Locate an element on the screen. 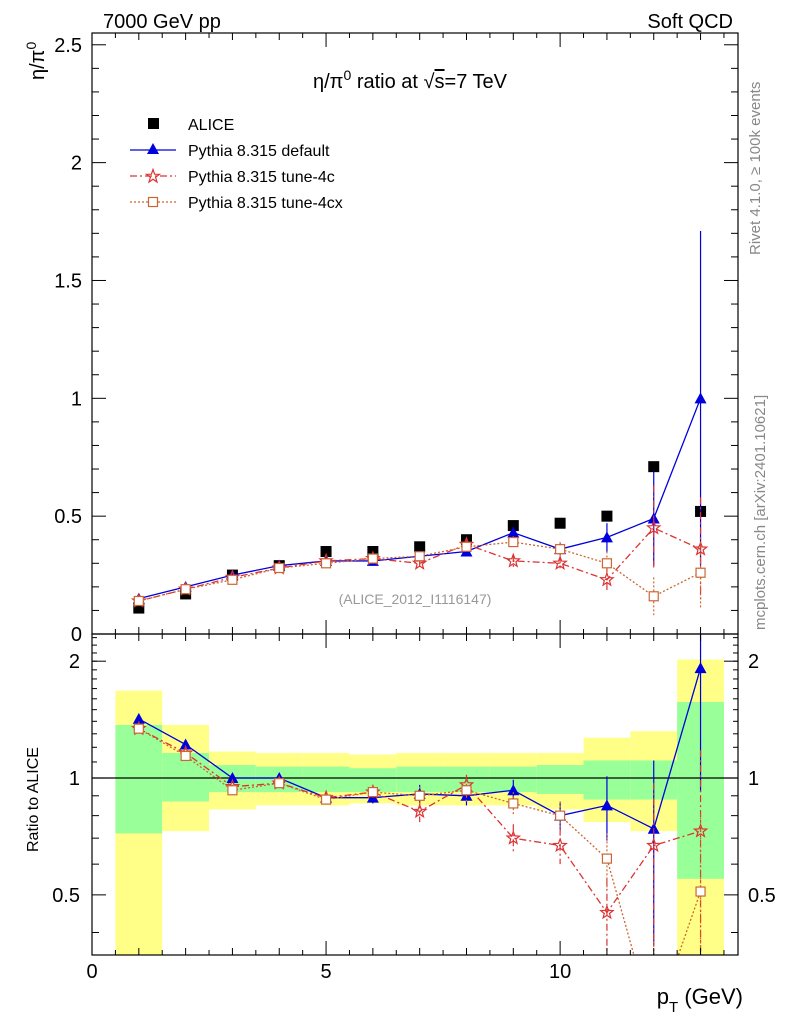 Image resolution: width=786 pixels, height=1024 pixels. legend-label-alice: ALICE is located at coordinates (211, 125).